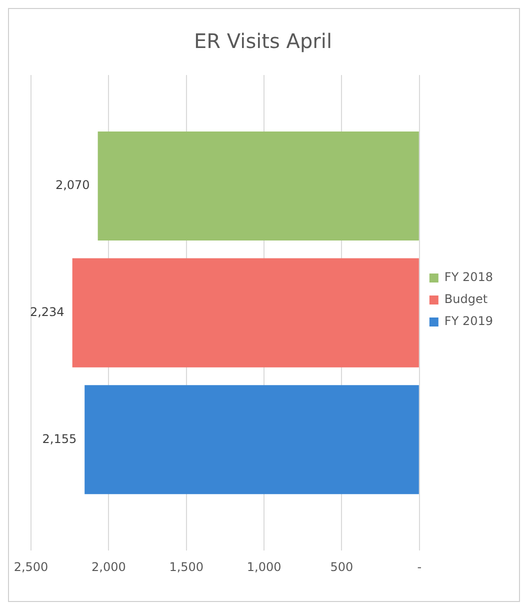 The image size is (526, 609). I want to click on data-label: 2,070, so click(72, 185).